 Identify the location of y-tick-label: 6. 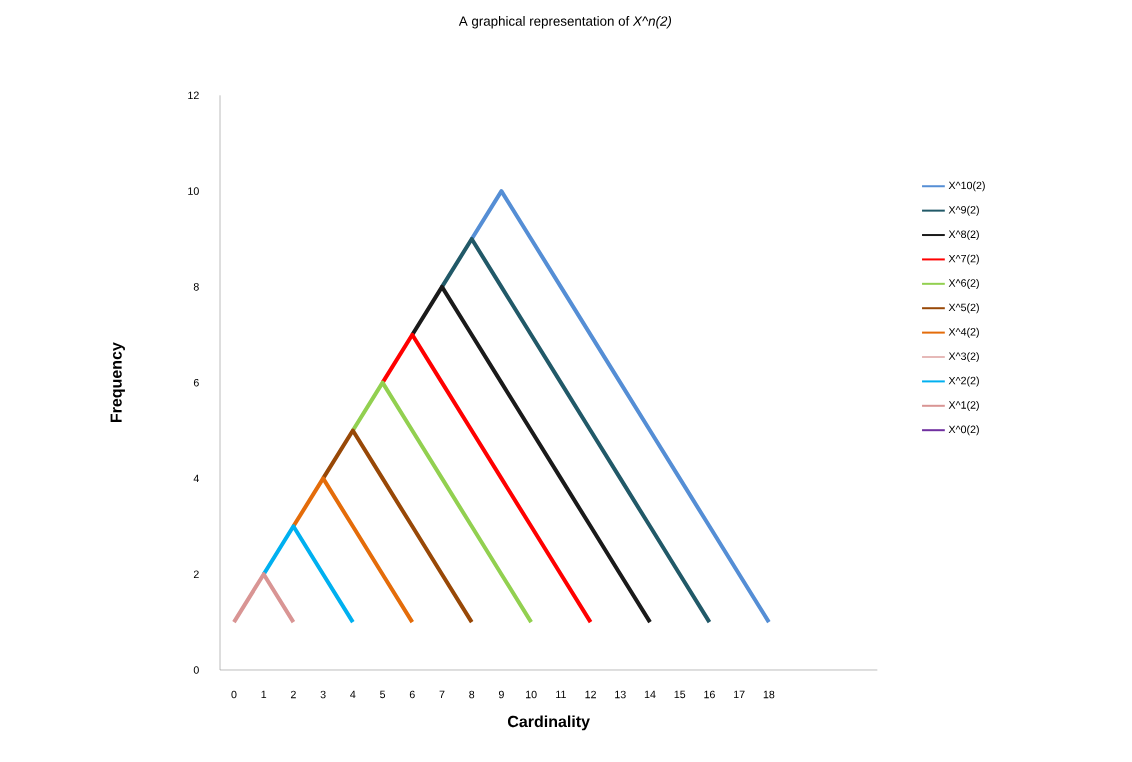
(196, 382).